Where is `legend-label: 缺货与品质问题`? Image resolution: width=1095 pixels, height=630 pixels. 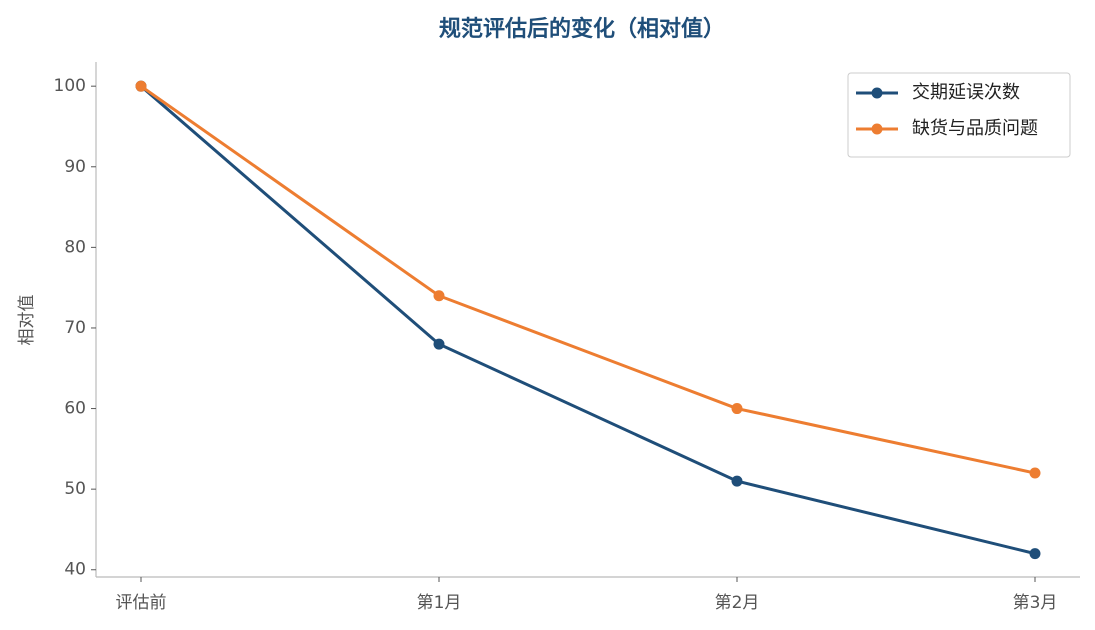
legend-label: 缺货与品质问题 is located at coordinates (975, 128).